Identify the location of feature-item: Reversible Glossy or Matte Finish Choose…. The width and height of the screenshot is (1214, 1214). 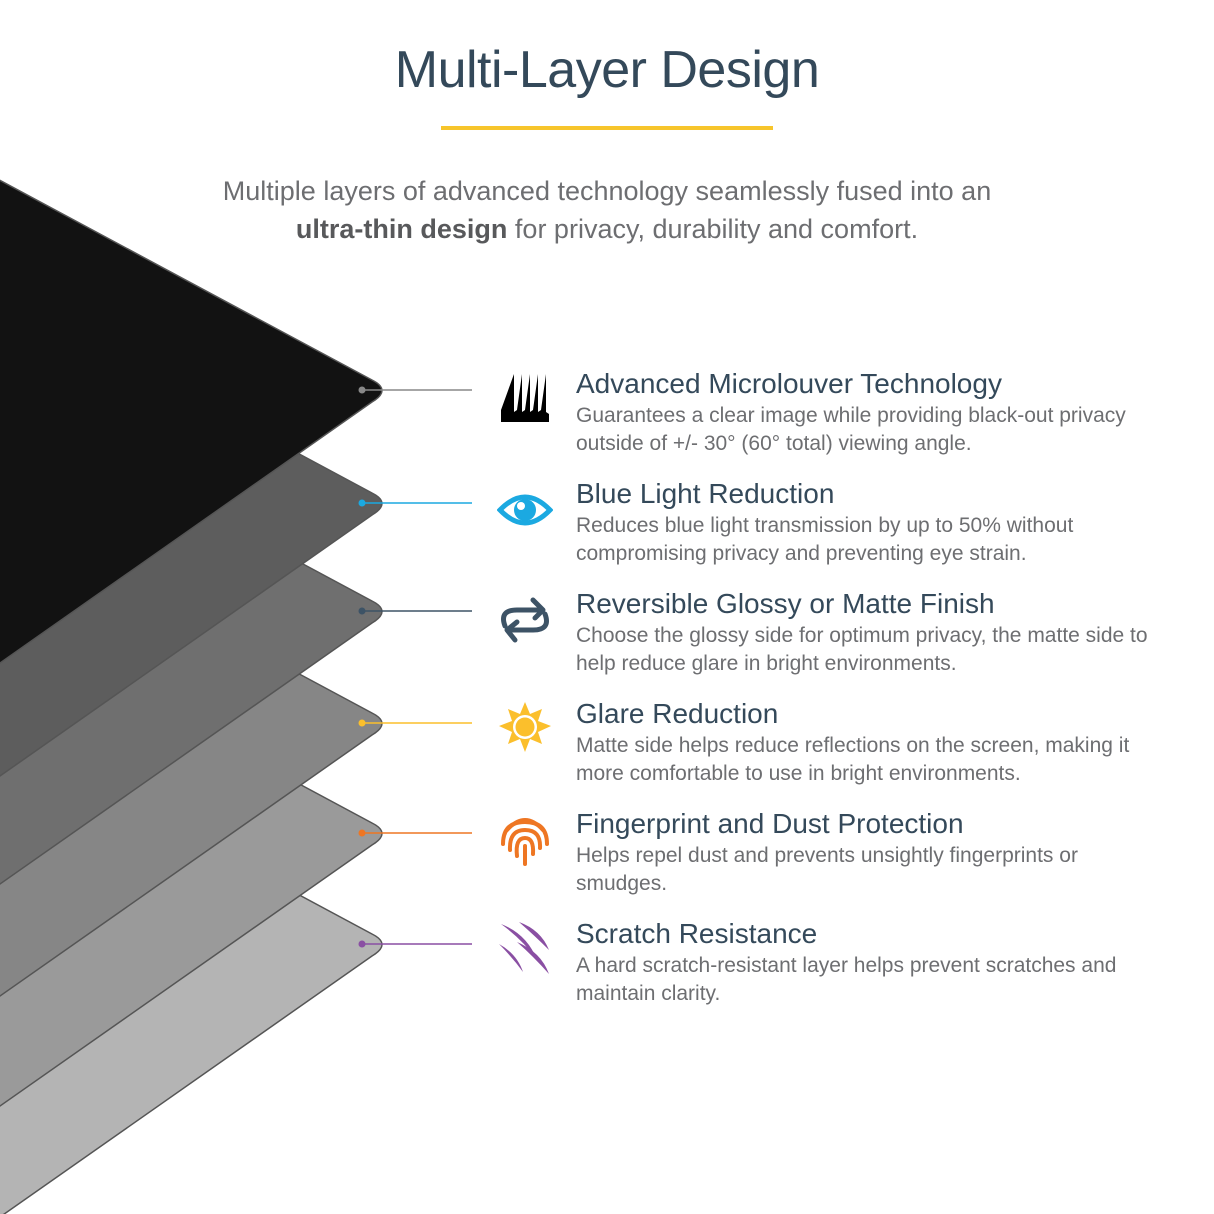
(837, 639).